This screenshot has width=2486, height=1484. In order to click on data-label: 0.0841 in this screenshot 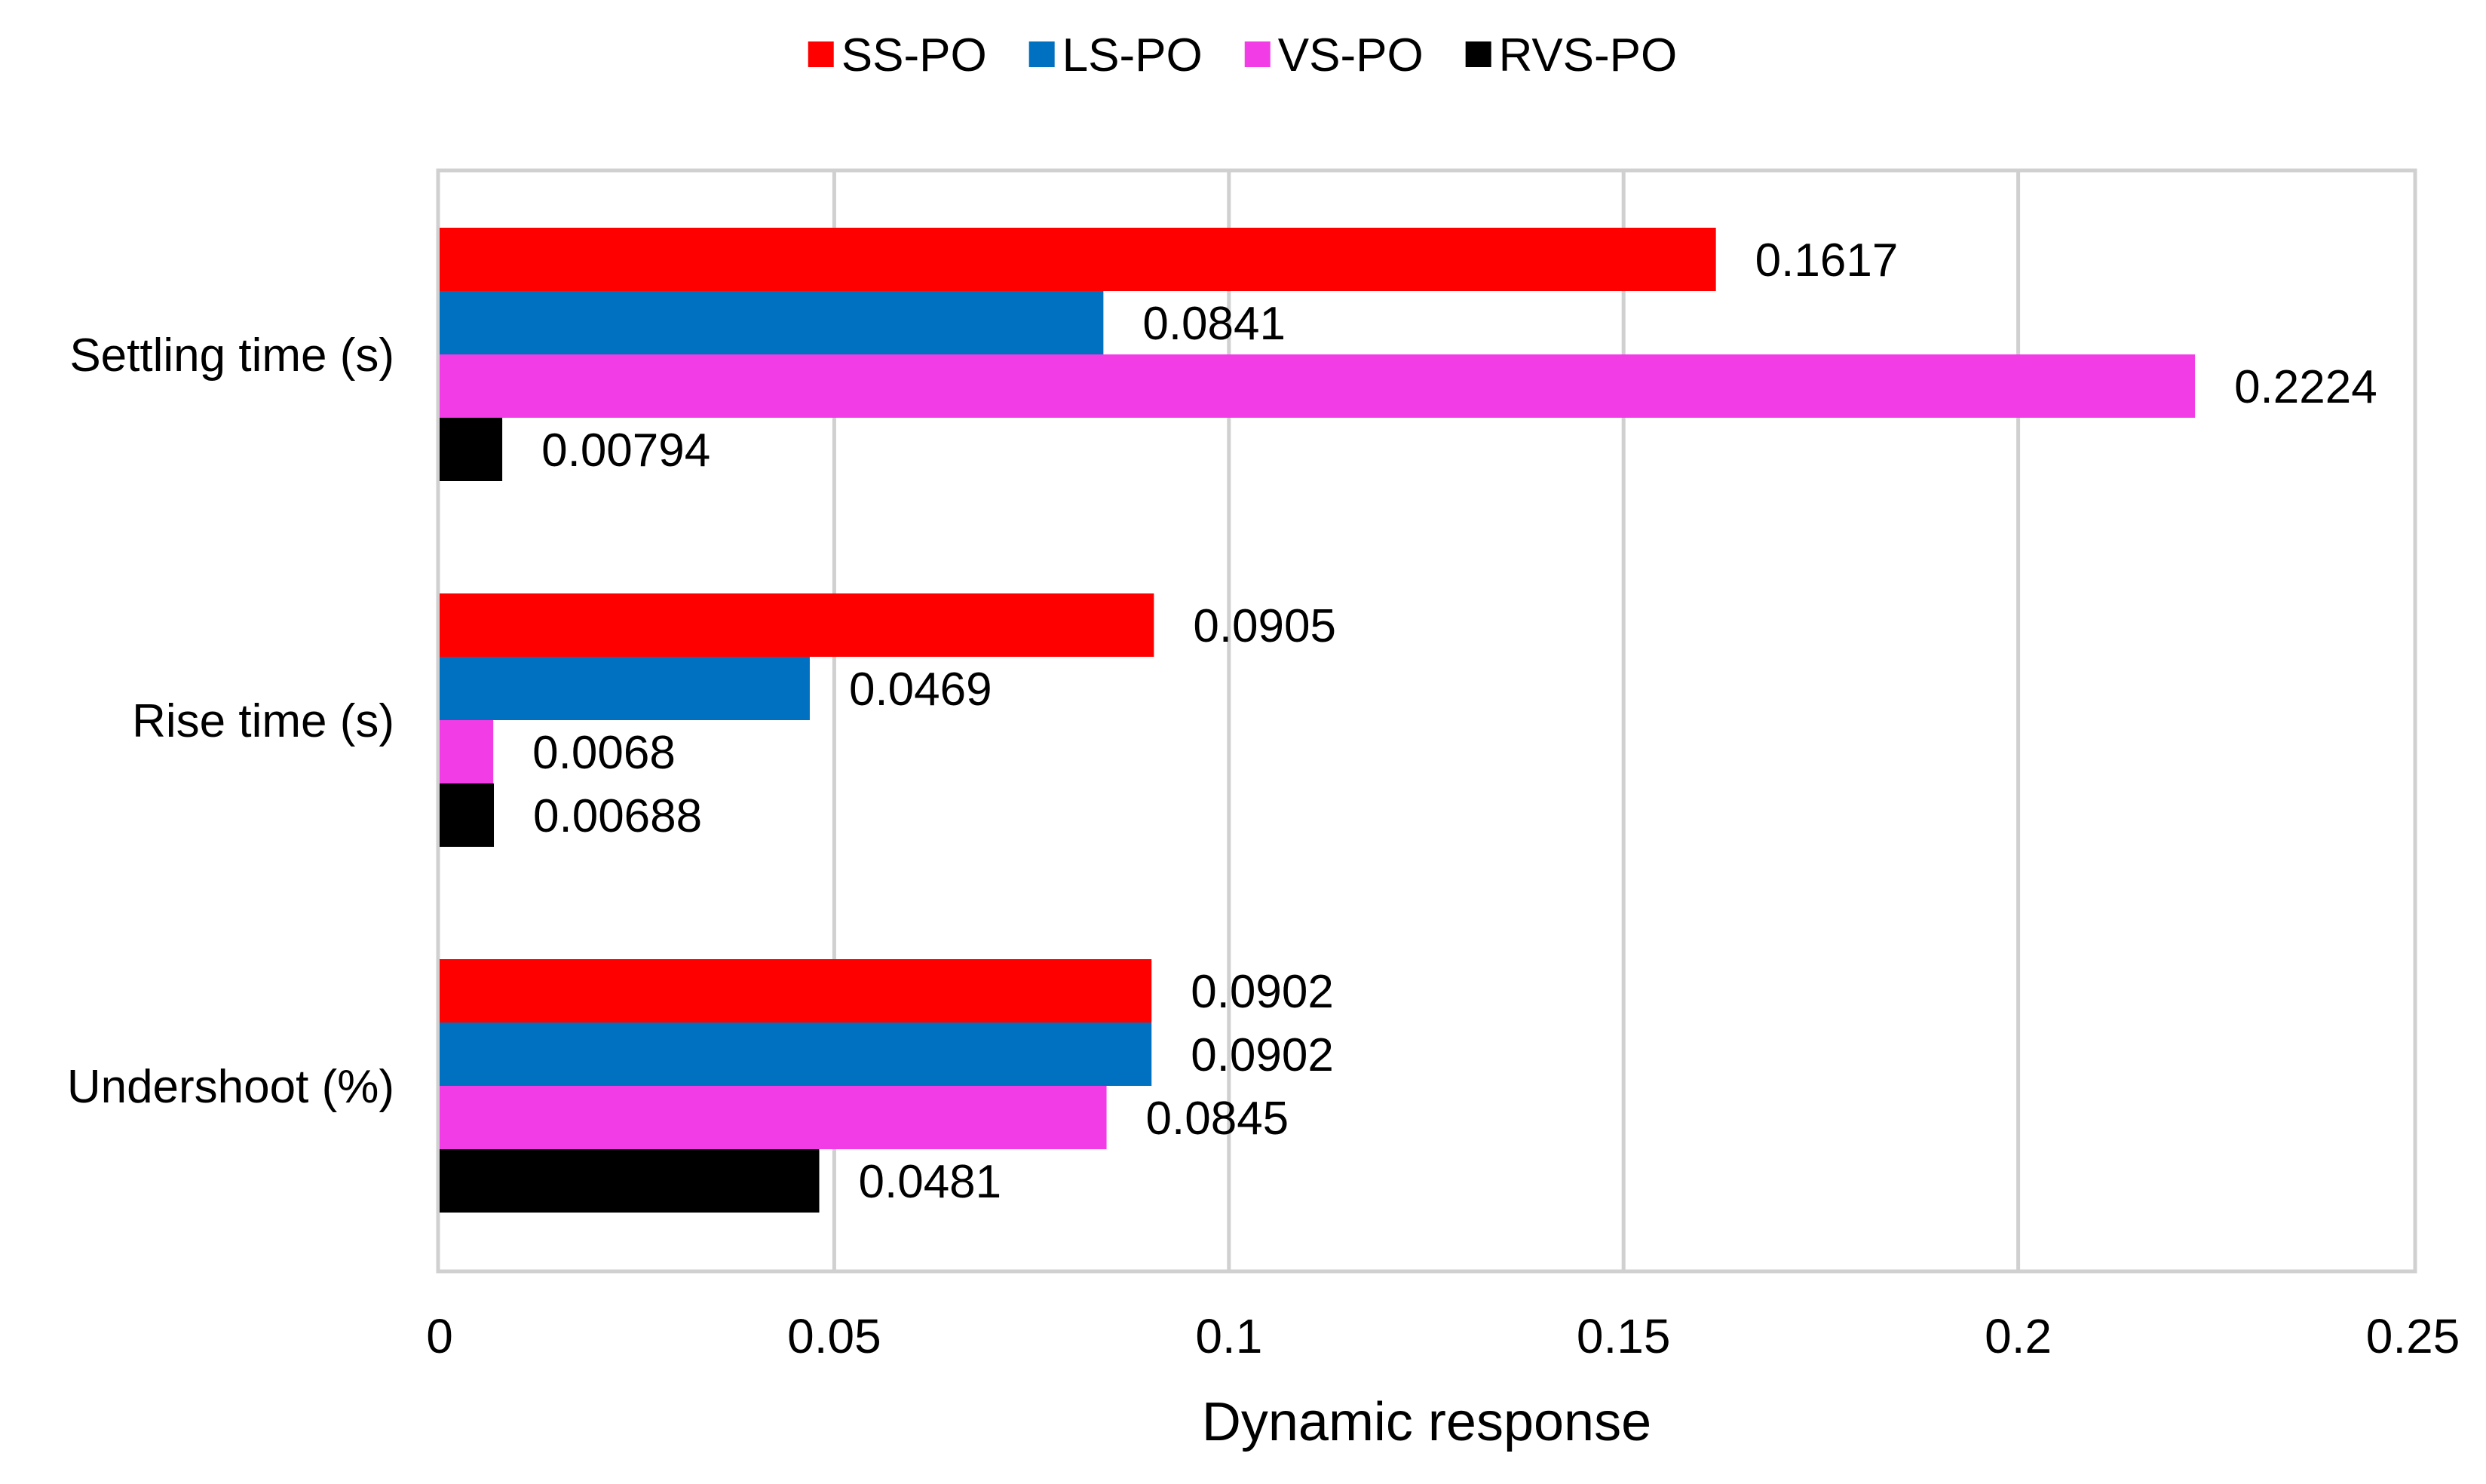, I will do `click(1214, 324)`.